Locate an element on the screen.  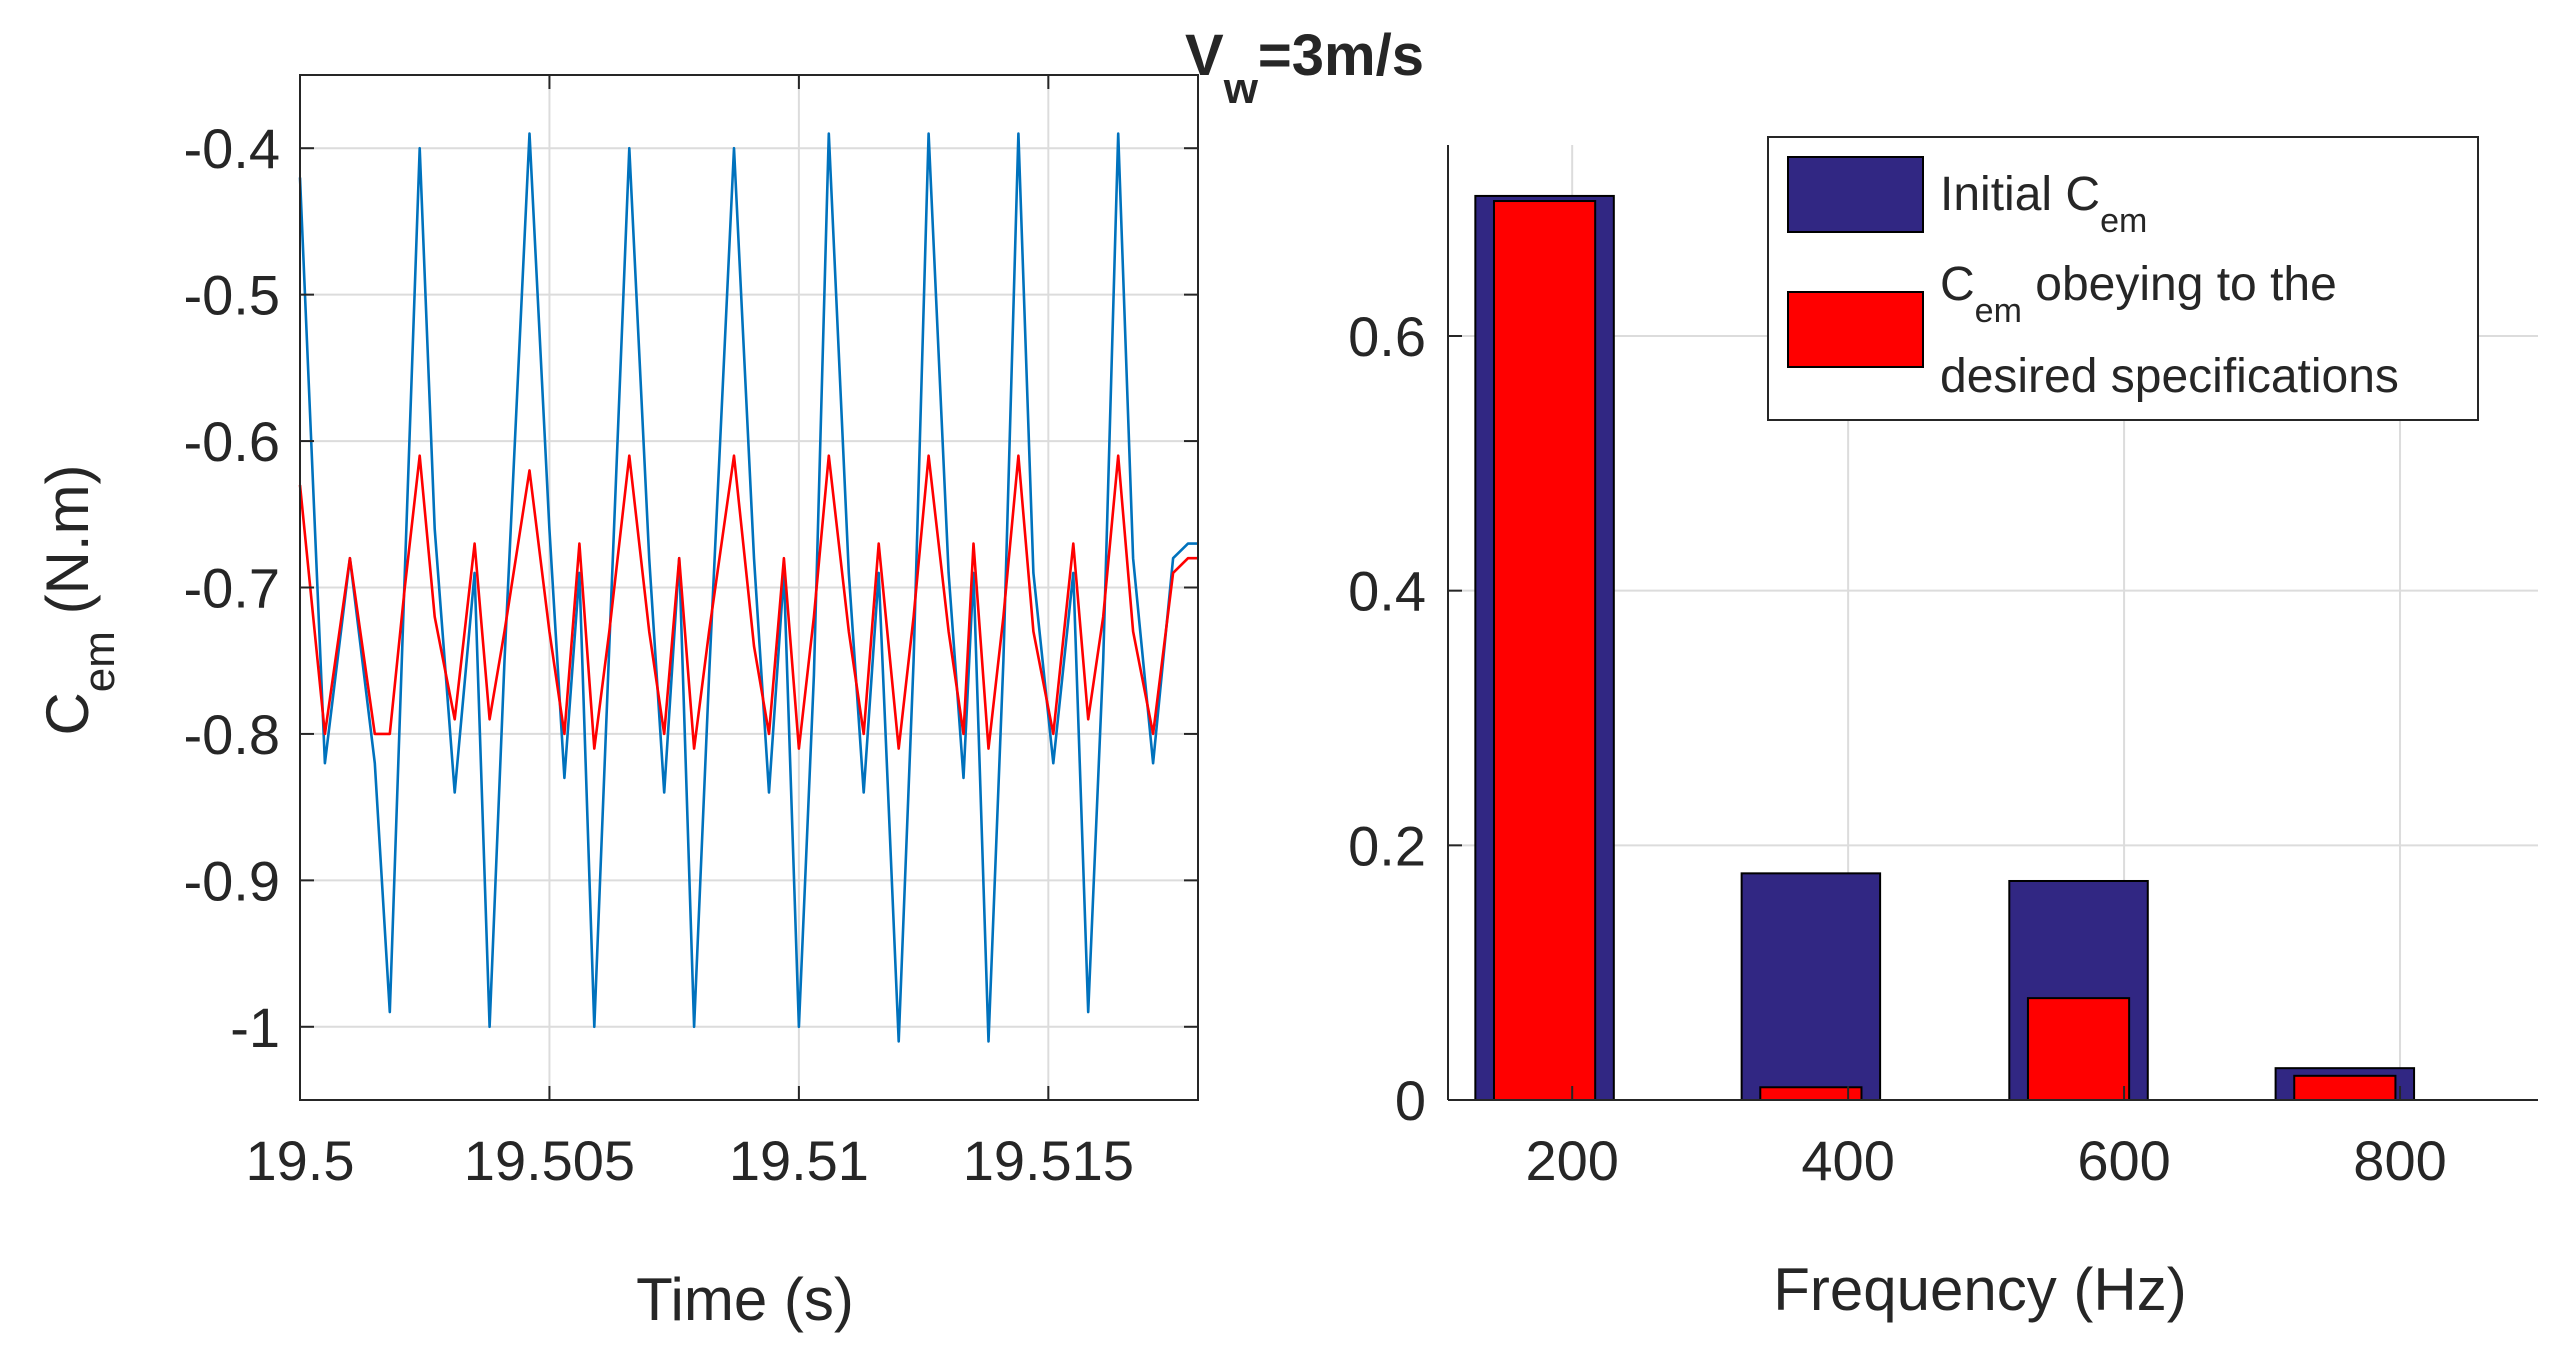
chart1-ylabel: Cem (N.m) is located at coordinates (79, 599).